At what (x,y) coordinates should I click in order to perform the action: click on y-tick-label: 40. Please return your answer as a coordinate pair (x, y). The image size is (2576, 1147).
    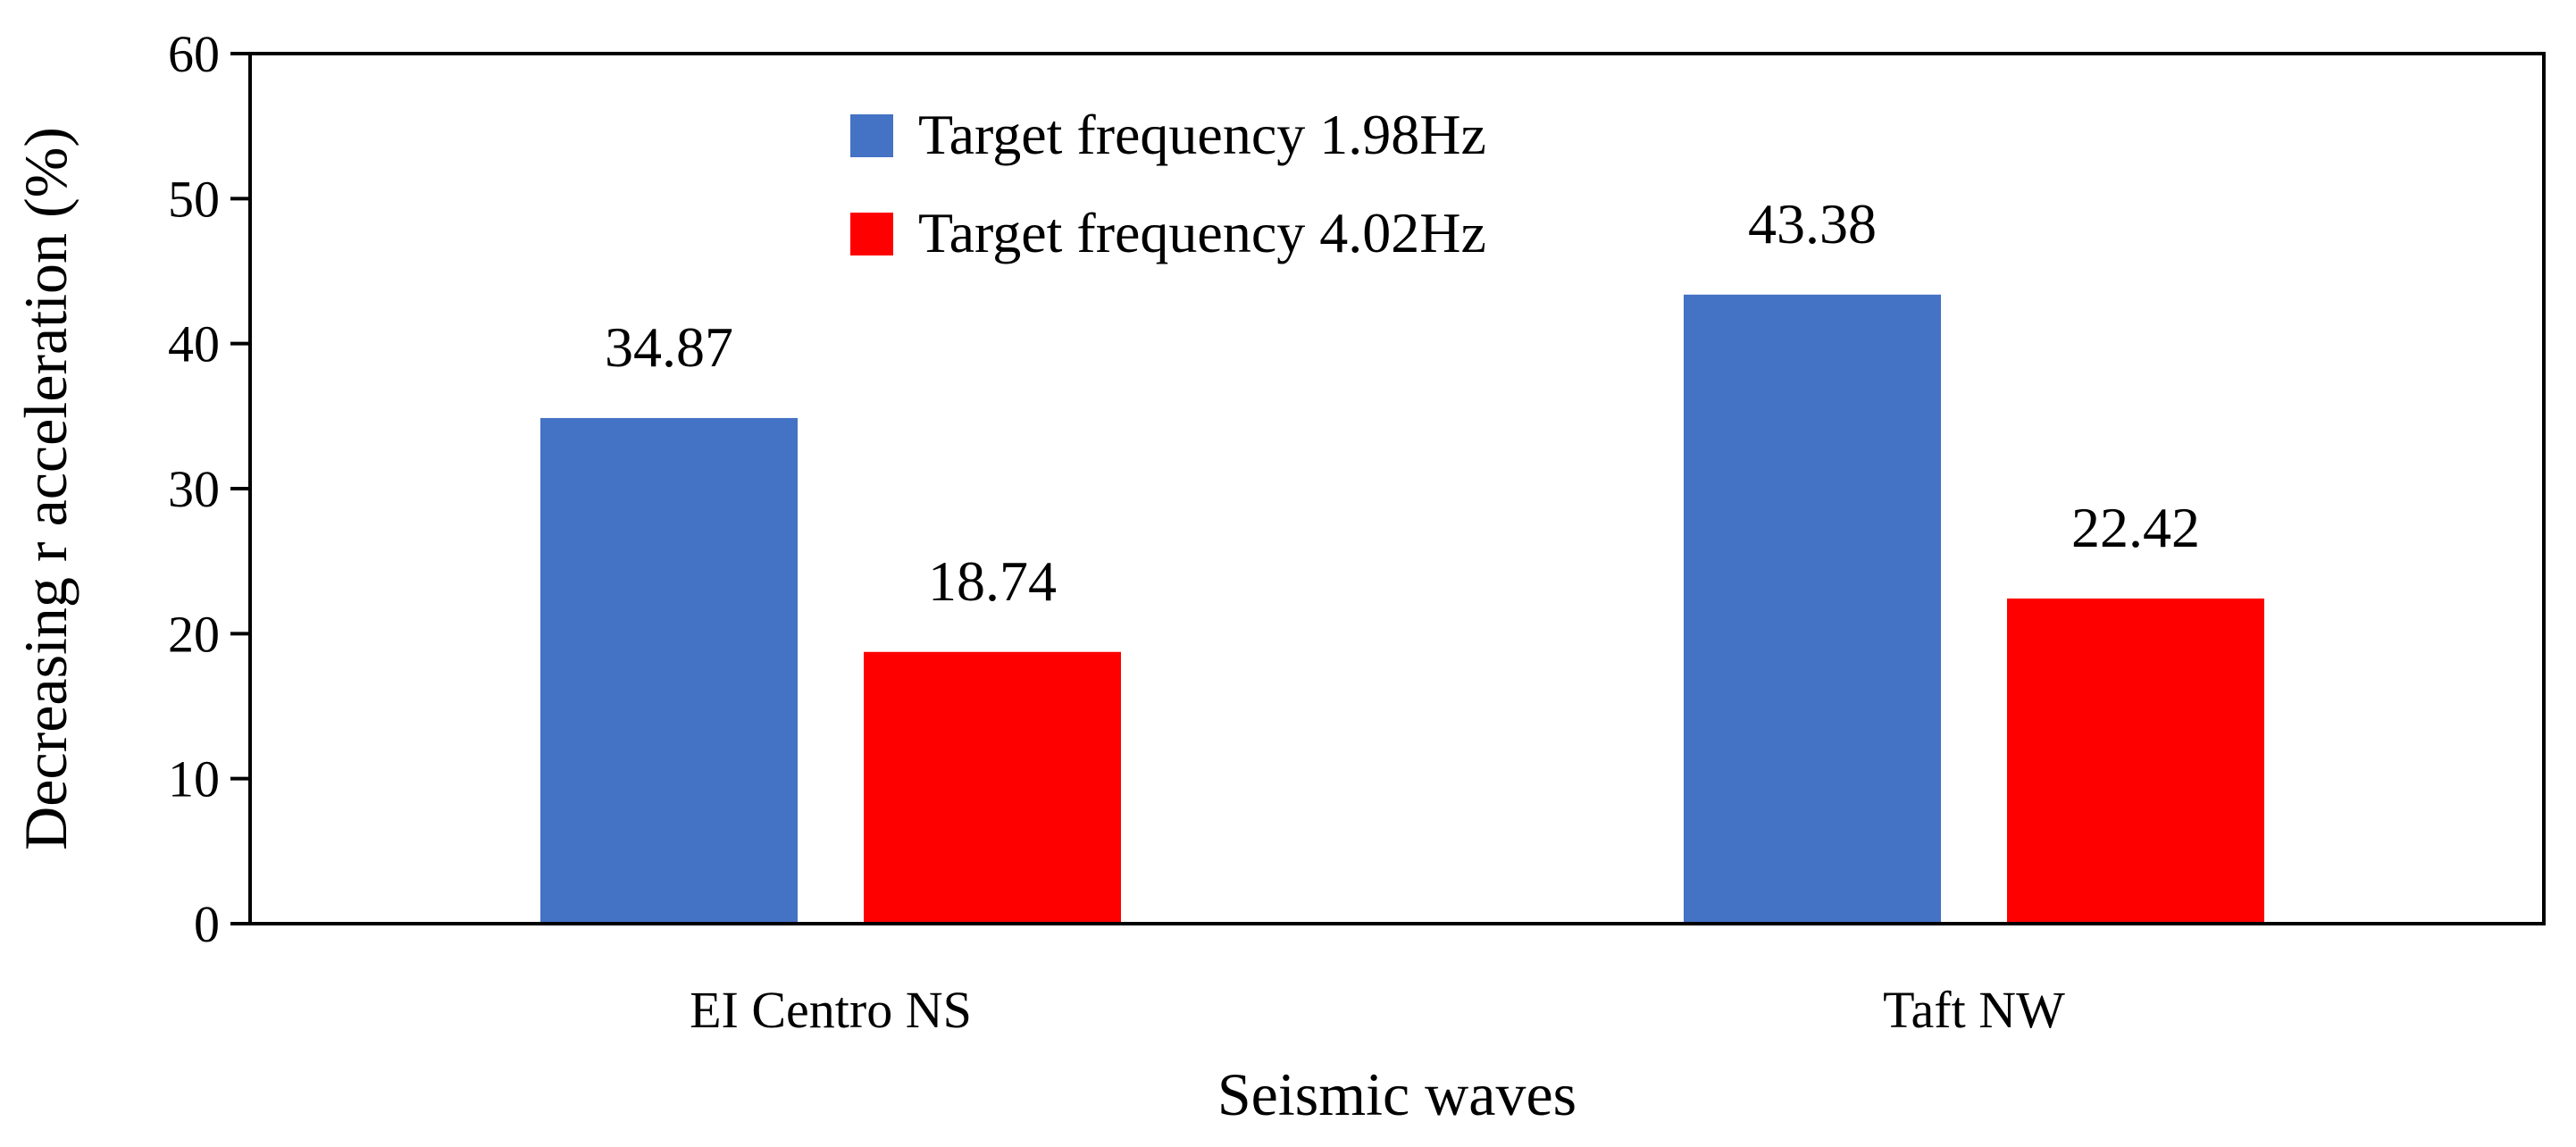
    Looking at the image, I should click on (194, 344).